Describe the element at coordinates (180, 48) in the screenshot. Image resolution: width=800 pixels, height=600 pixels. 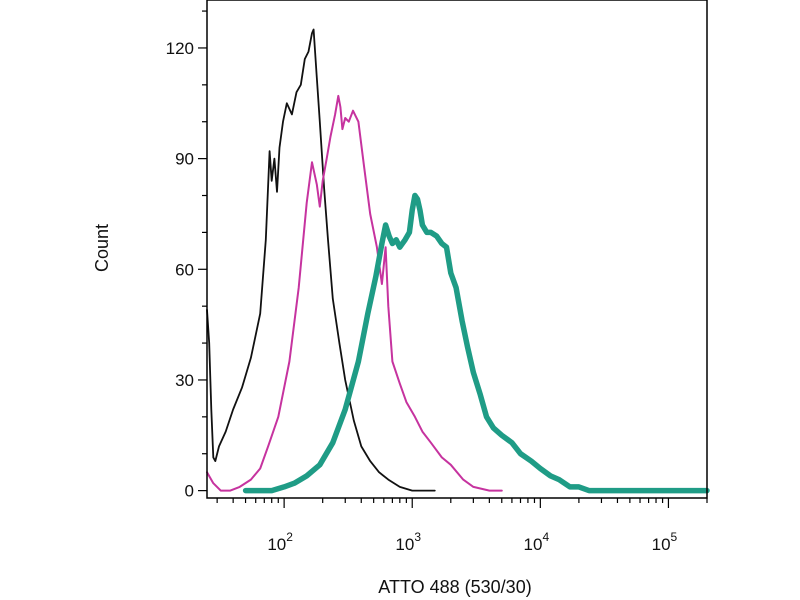
I see `y-tick-label: 120` at that location.